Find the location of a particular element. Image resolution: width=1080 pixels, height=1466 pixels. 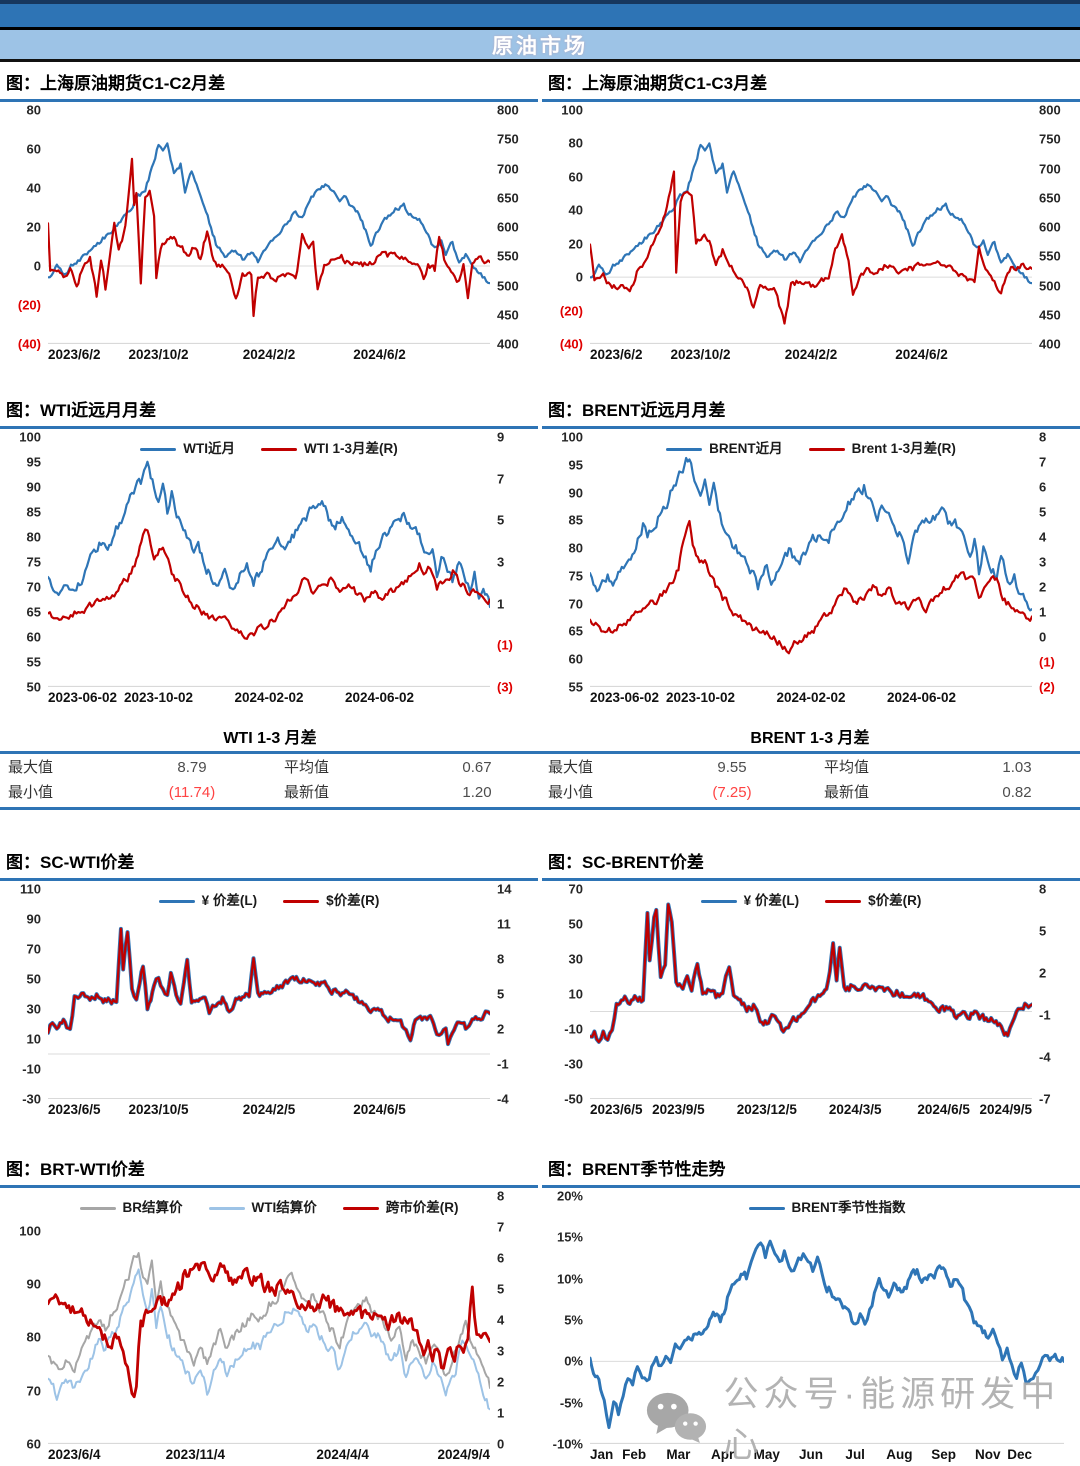

legend-item: $价差(R) is located at coordinates (331, 899).